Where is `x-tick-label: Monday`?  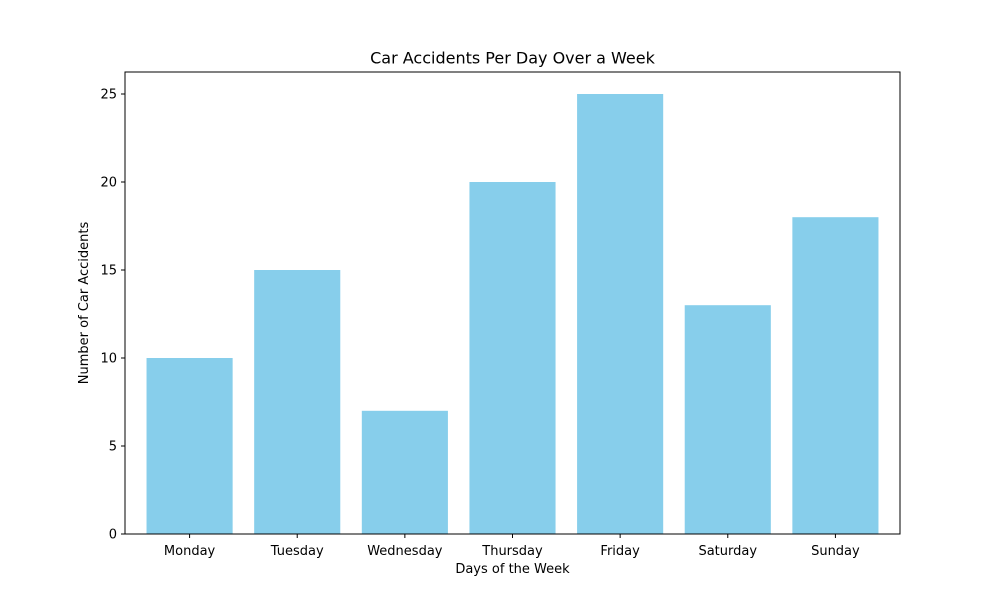 x-tick-label: Monday is located at coordinates (190, 551).